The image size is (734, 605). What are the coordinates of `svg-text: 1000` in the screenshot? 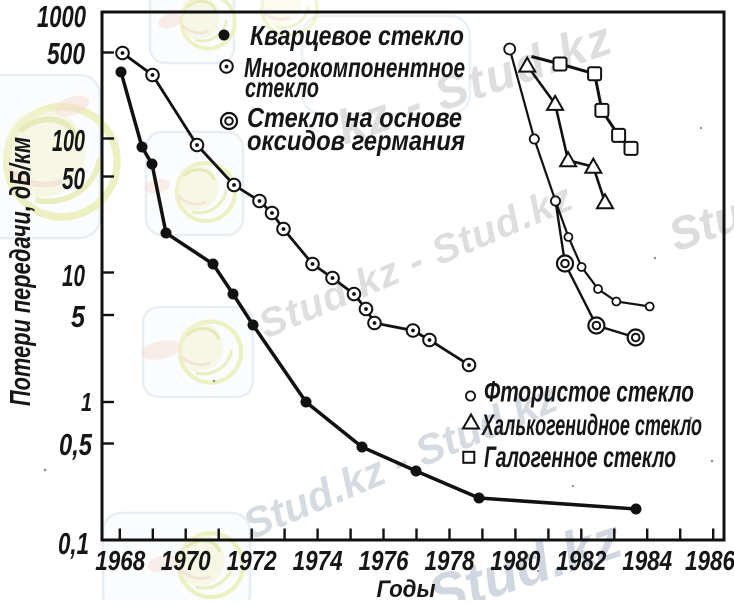 It's located at (61, 17).